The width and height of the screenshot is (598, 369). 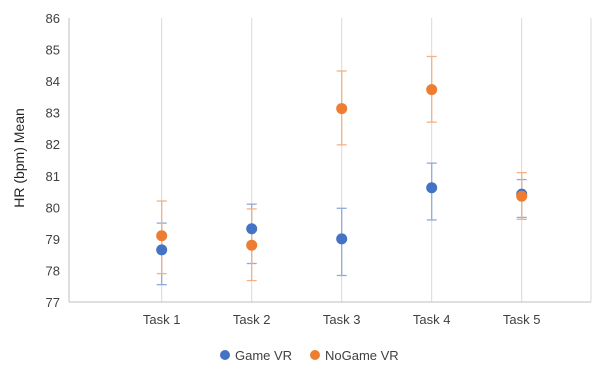 What do you see at coordinates (19, 158) in the screenshot?
I see `y-axis-title: HR (bpm) Mean` at bounding box center [19, 158].